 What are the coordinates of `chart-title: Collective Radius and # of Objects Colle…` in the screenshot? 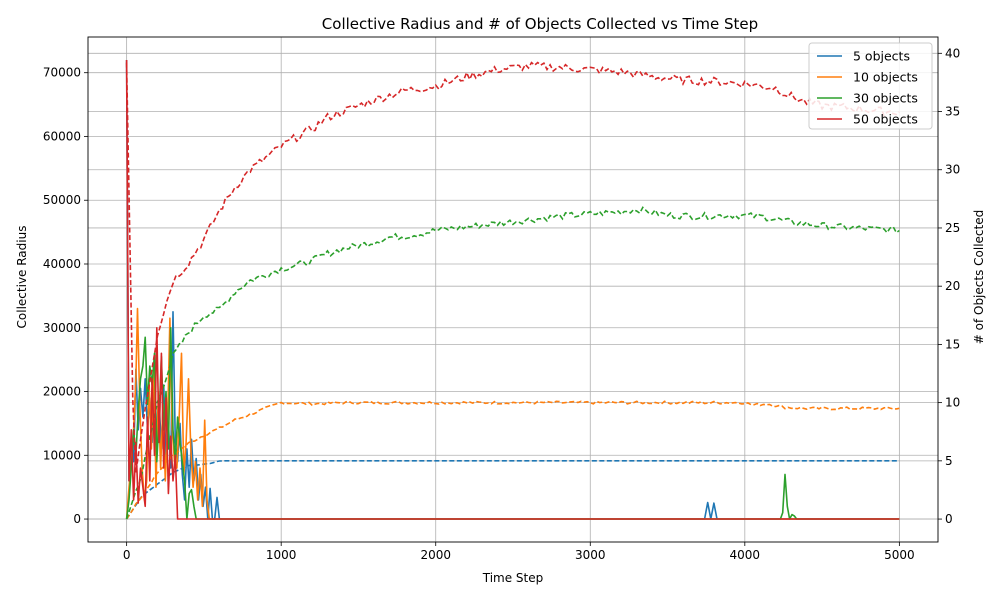 It's located at (540, 24).